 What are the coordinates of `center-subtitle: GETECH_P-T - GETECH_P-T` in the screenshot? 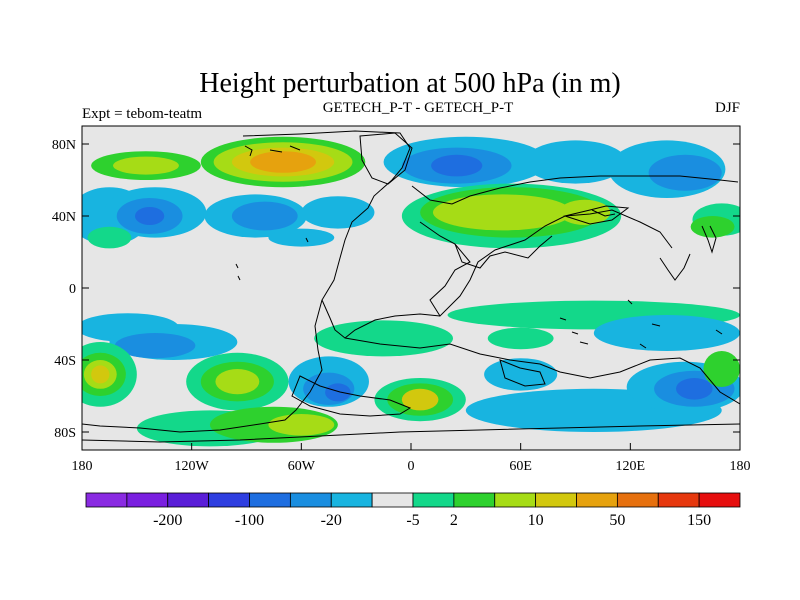 It's located at (418, 108).